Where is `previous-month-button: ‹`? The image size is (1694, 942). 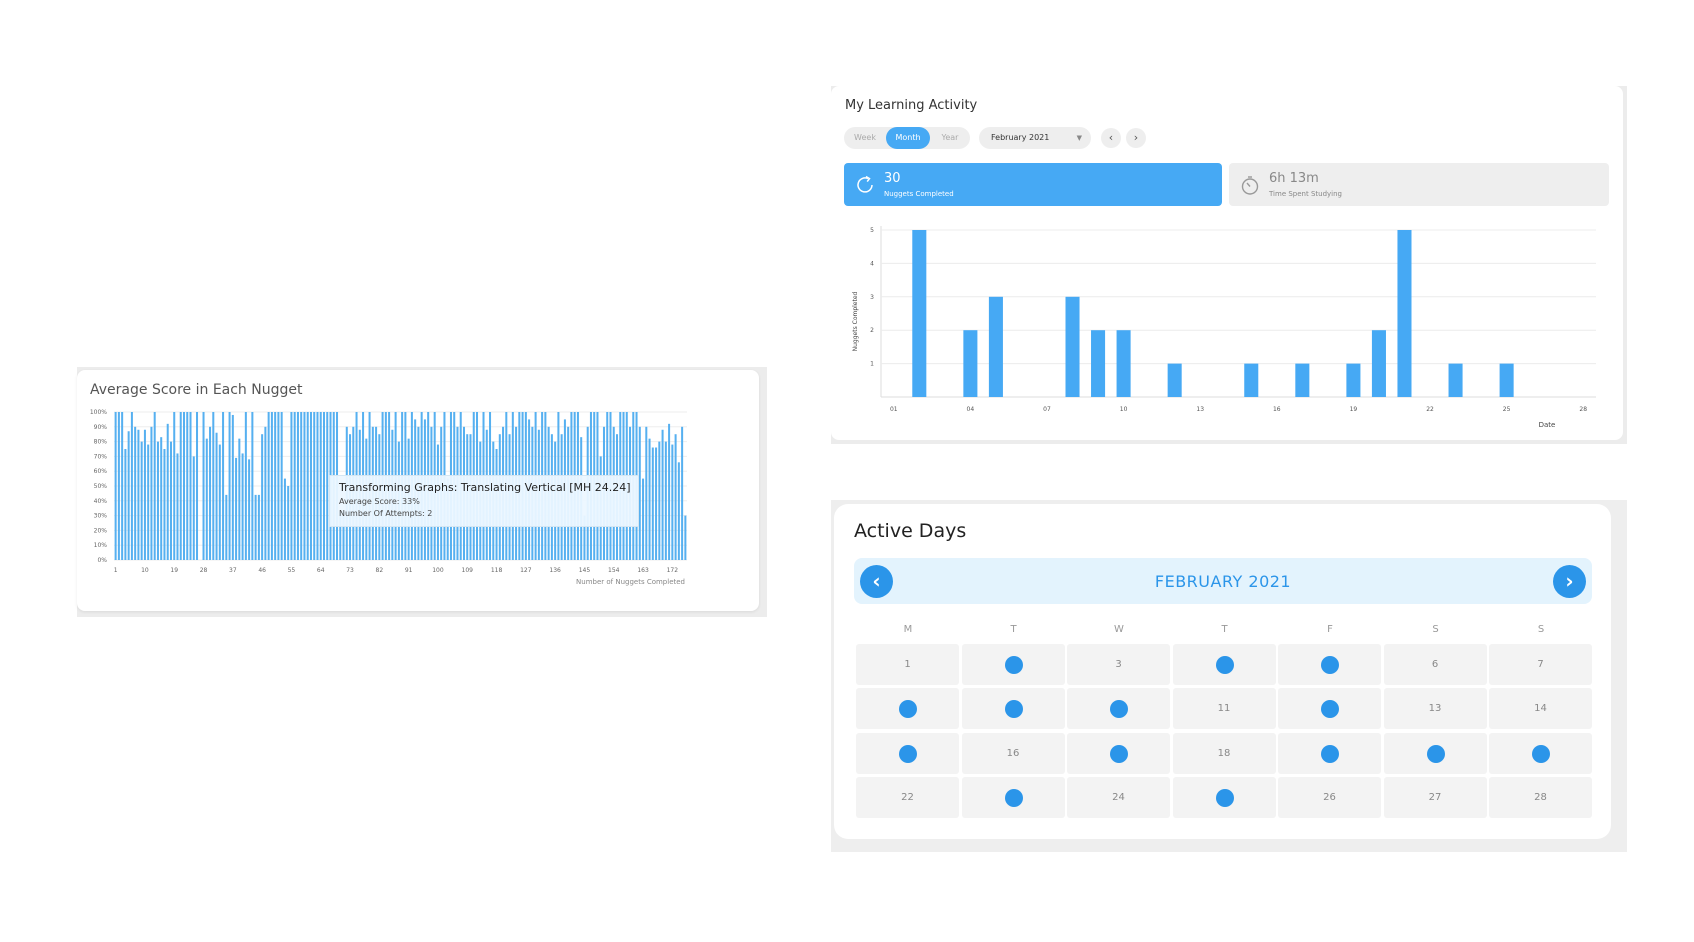
previous-month-button: ‹ is located at coordinates (1111, 138).